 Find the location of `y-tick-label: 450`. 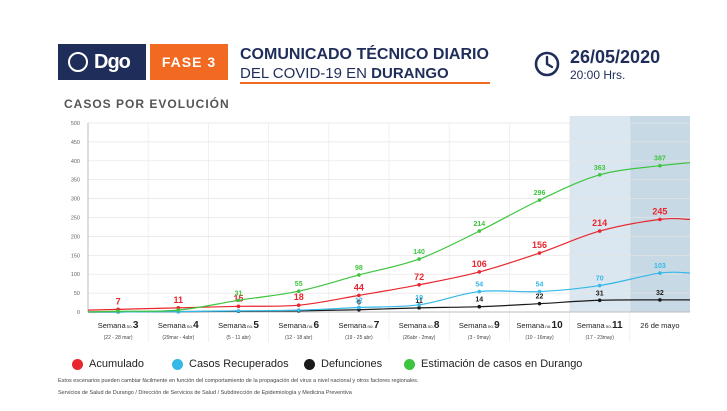

y-tick-label: 450 is located at coordinates (75, 143).